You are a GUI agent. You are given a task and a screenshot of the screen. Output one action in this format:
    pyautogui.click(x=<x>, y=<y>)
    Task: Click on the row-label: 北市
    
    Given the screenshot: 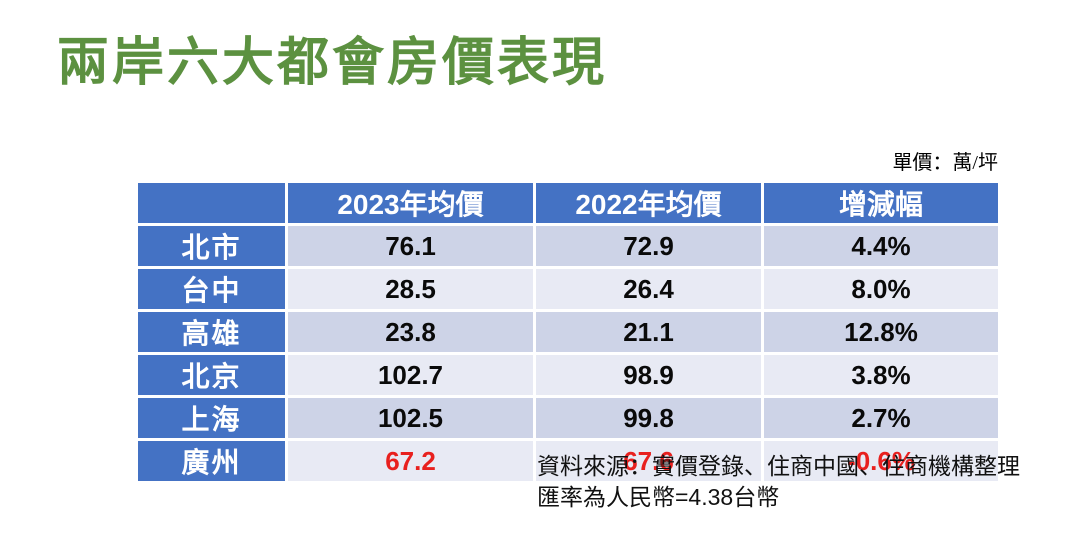 What is the action you would take?
    pyautogui.click(x=211, y=246)
    